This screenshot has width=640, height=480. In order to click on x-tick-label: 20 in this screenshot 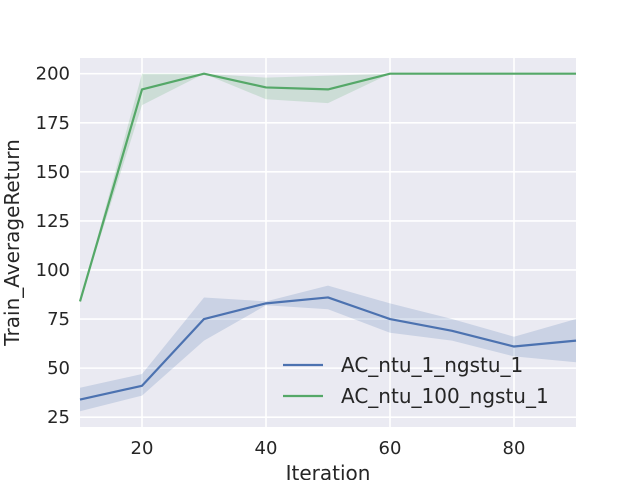, I will do `click(142, 448)`.